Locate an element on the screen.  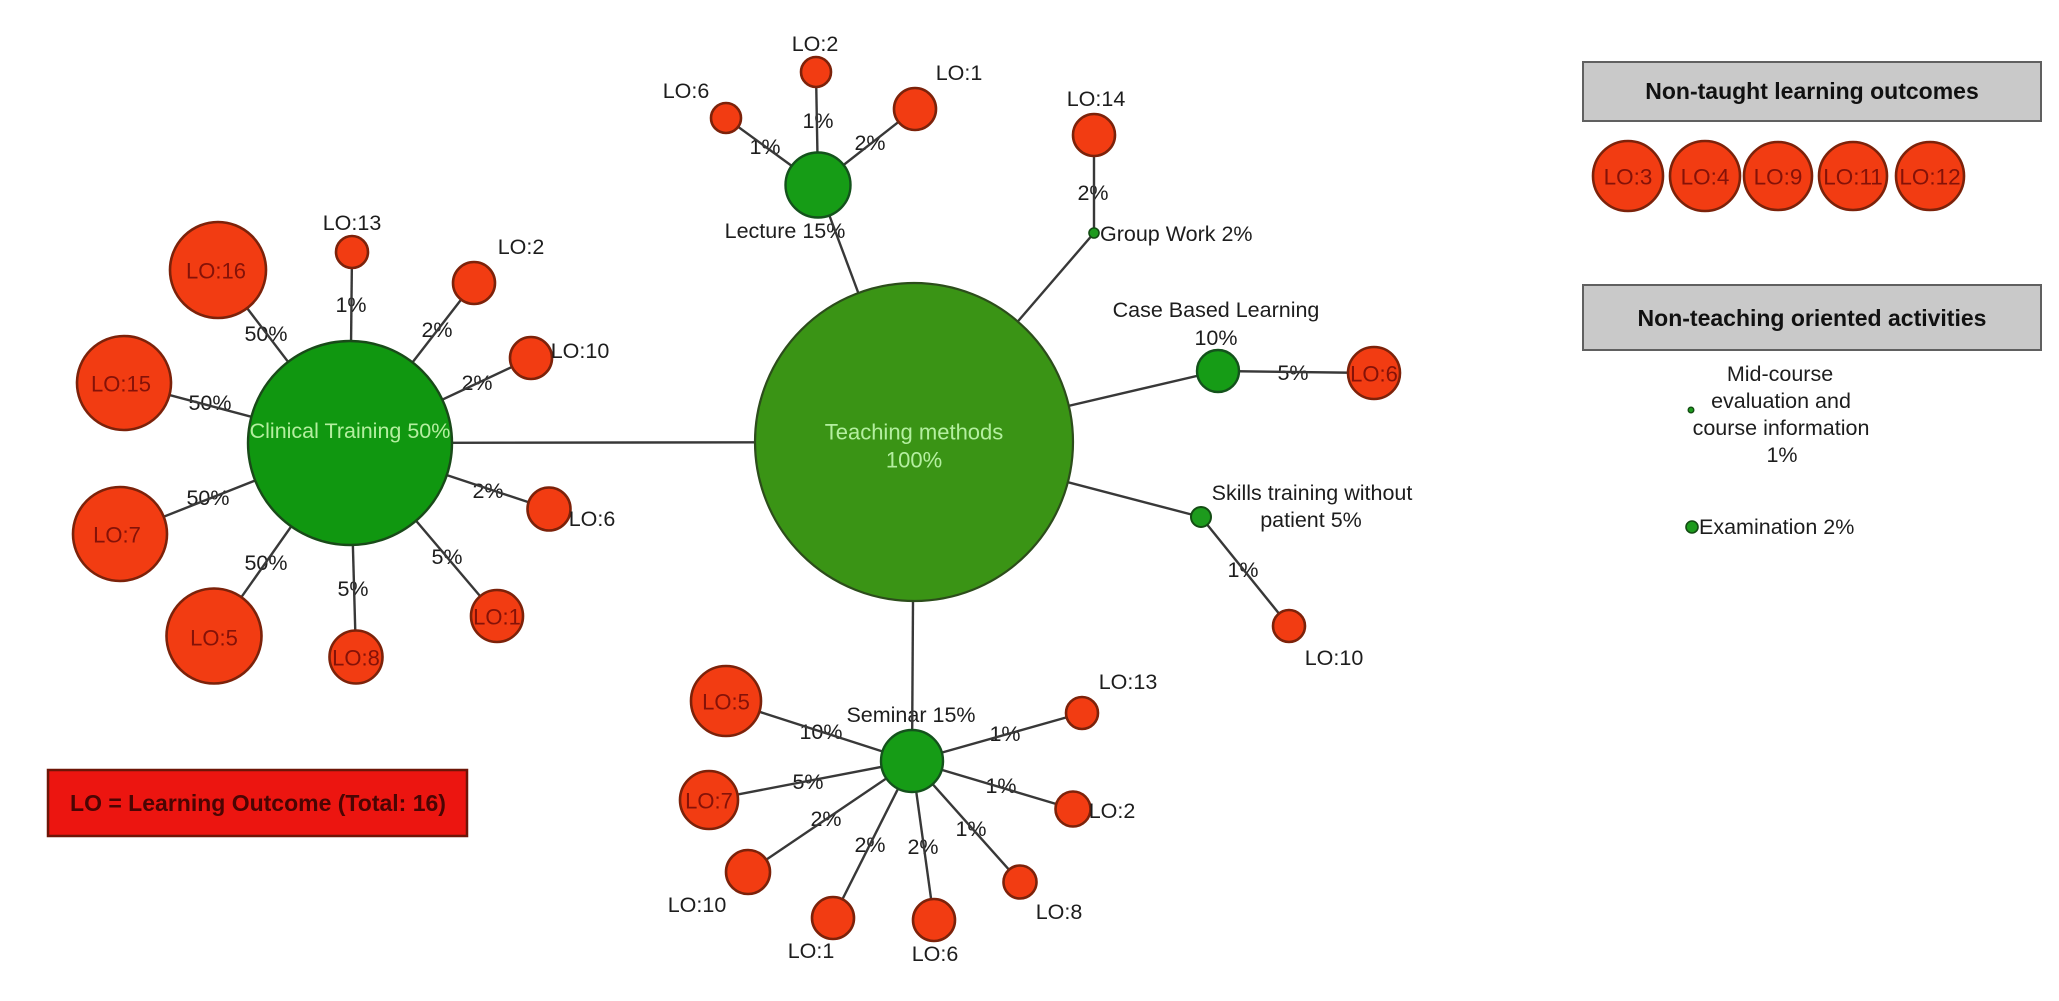
svg-text: Examination 2% is located at coordinates (1776, 527).